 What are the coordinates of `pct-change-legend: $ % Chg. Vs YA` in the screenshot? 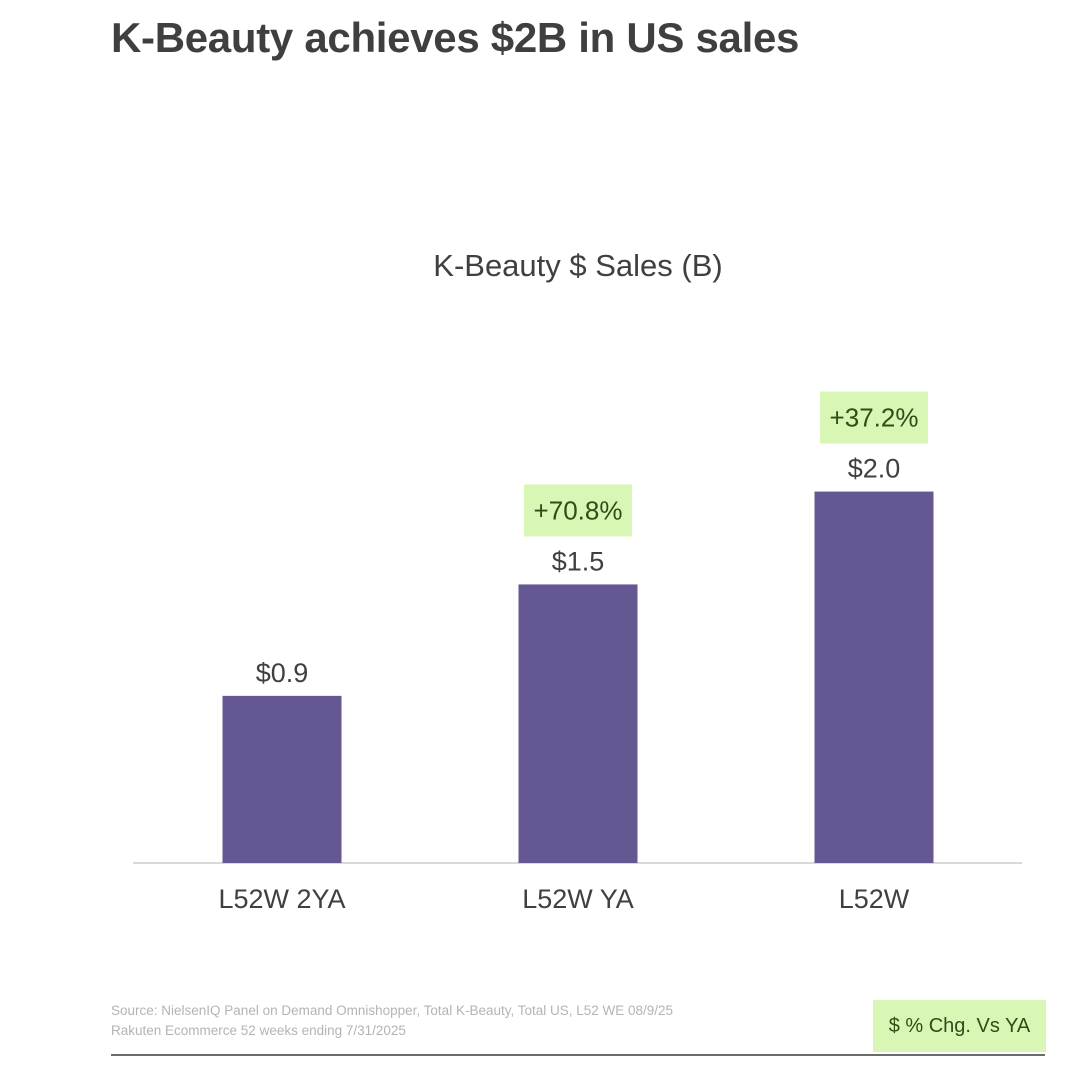 It's located at (959, 1026).